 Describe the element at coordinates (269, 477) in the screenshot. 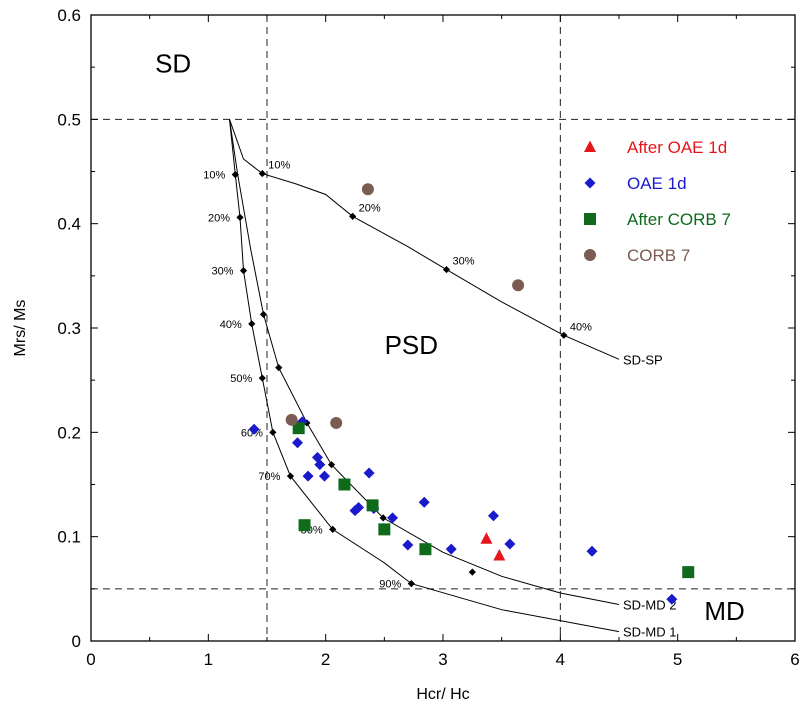

I see `percent-label: 70%` at that location.